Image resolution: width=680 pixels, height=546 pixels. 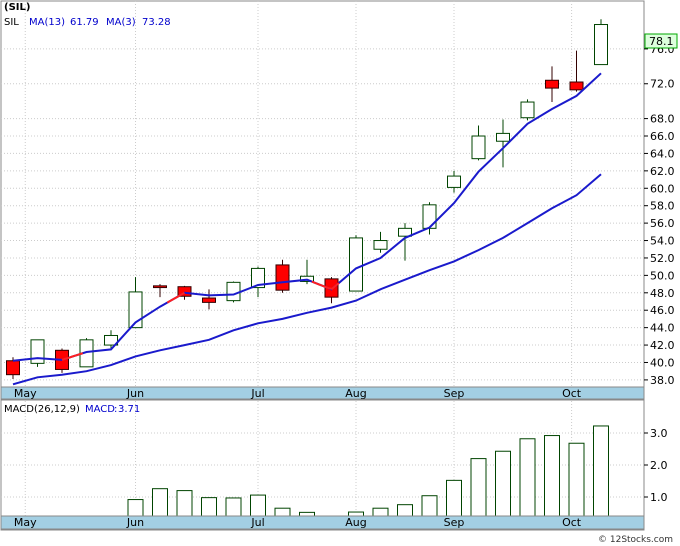 What do you see at coordinates (454, 393) in the screenshot?
I see `price-month-label: Sep` at bounding box center [454, 393].